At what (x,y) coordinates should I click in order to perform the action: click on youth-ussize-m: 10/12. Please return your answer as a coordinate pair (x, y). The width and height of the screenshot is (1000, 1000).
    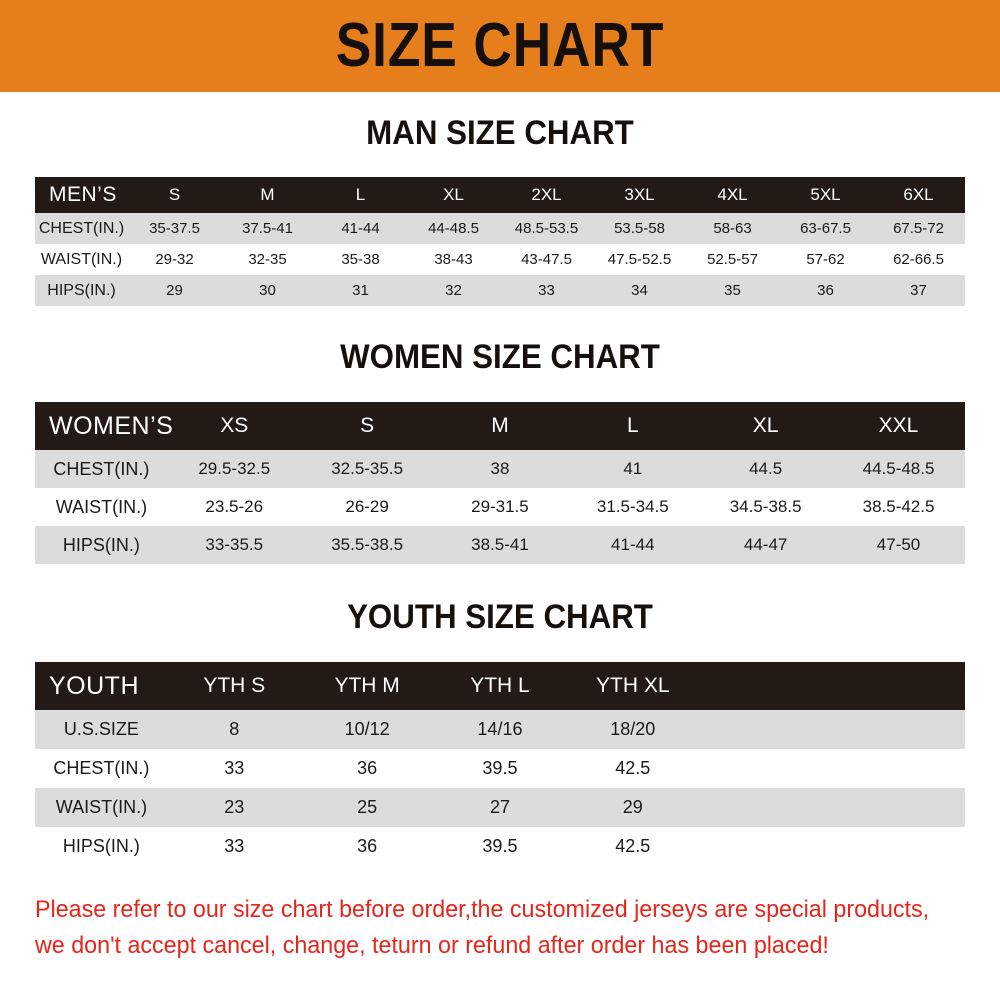
    Looking at the image, I should click on (367, 729).